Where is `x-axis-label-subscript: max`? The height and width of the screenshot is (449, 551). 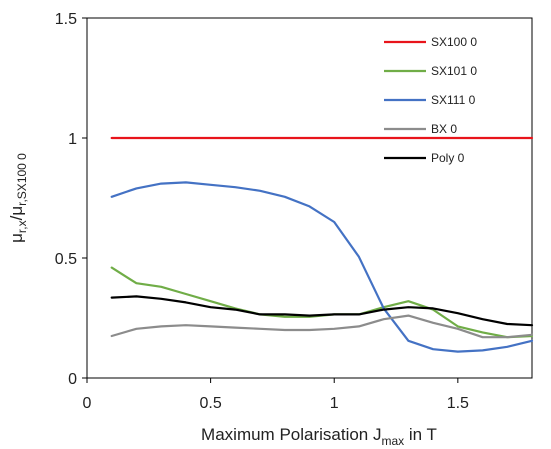 x-axis-label-subscript: max is located at coordinates (393, 441).